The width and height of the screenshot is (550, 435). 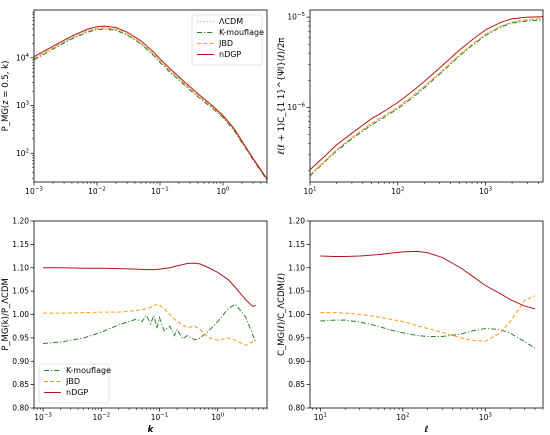 I want to click on y-tick-label: 10⁻⁵, so click(x=296, y=17).